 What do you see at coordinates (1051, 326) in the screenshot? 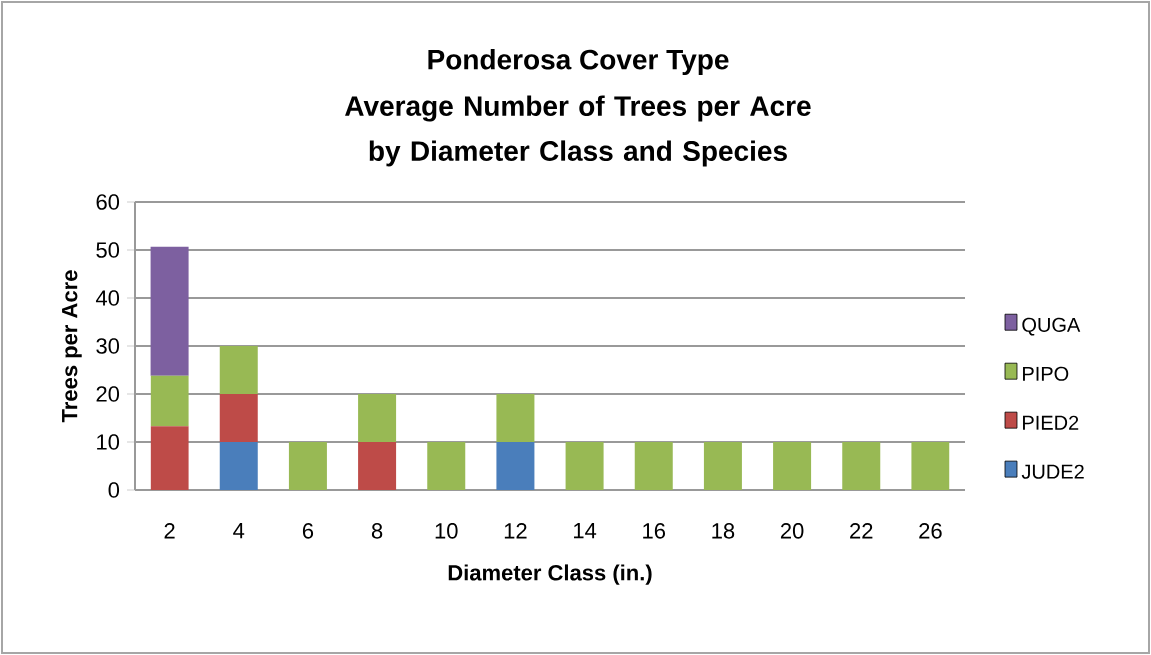
I see `legend-label: QUGA` at bounding box center [1051, 326].